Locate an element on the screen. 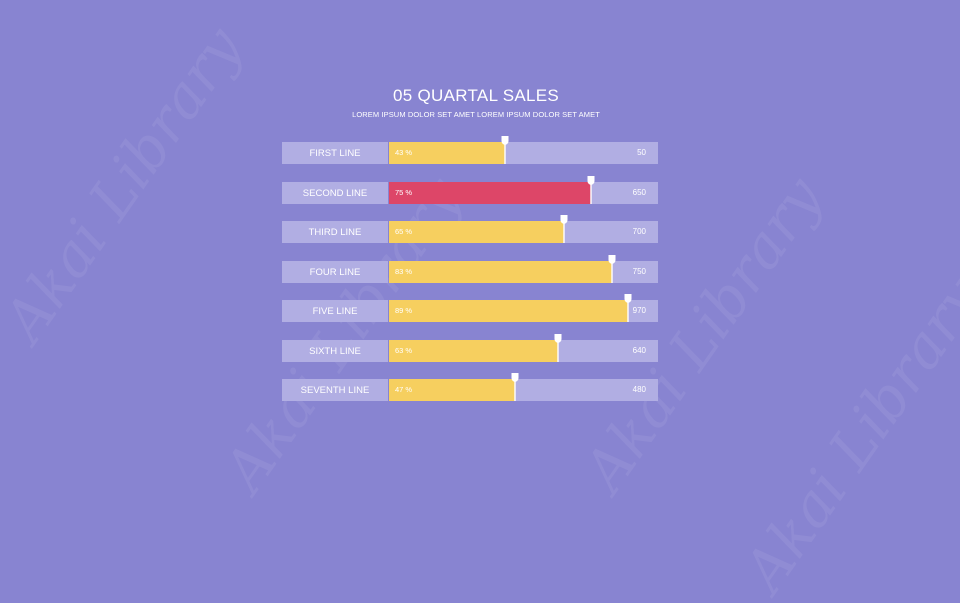  category-label: FIVE LINE is located at coordinates (335, 311).